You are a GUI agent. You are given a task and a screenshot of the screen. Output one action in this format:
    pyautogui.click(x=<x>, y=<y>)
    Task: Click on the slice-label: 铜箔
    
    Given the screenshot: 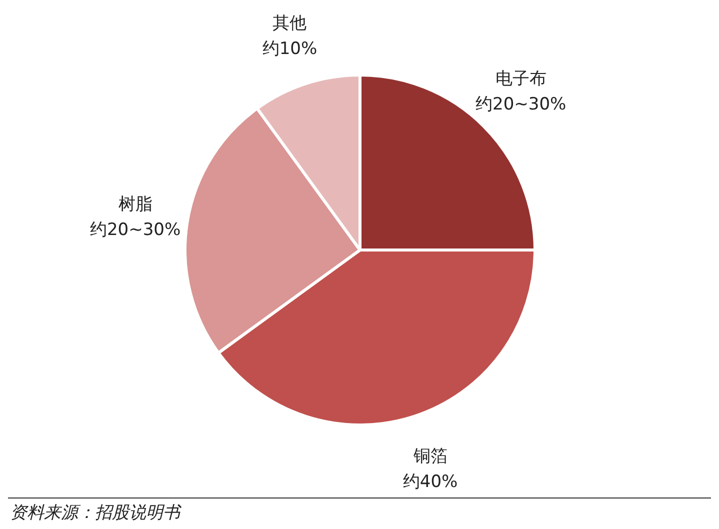 What is the action you would take?
    pyautogui.click(x=430, y=456)
    